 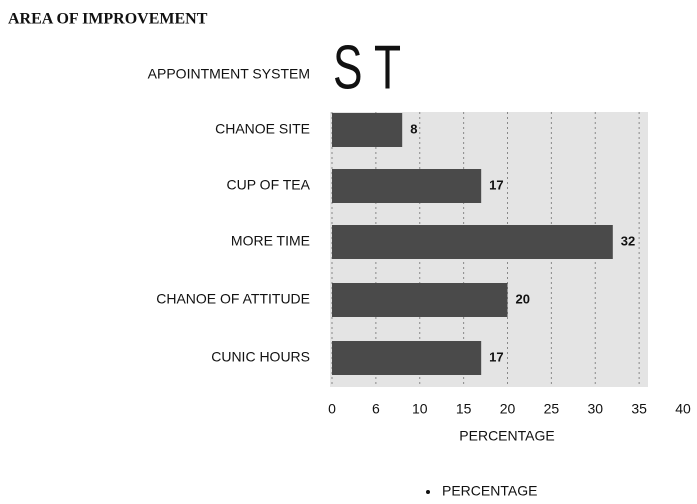 What do you see at coordinates (523, 298) in the screenshot?
I see `value-label: 20` at bounding box center [523, 298].